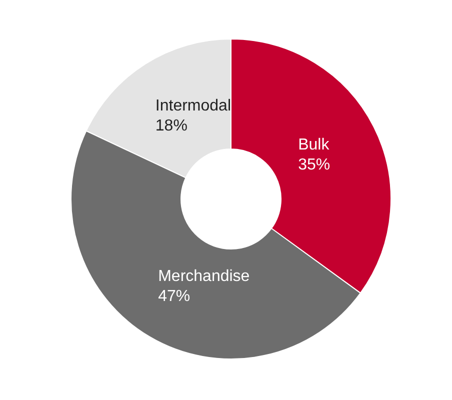  Describe the element at coordinates (174, 297) in the screenshot. I see `data-label: 47%` at that location.